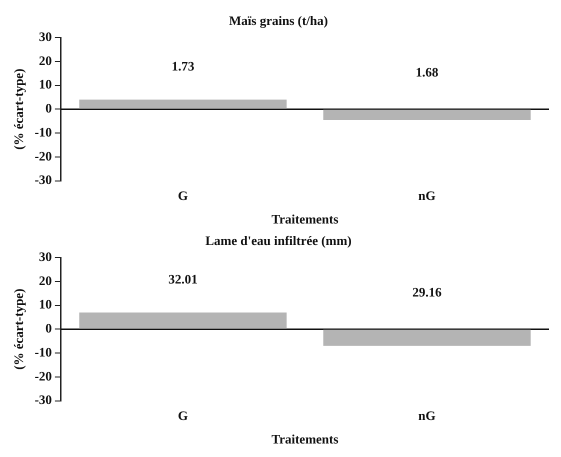 The width and height of the screenshot is (561, 457). Describe the element at coordinates (278, 240) in the screenshot. I see `chart-title: Lame d'eau infiltrée (mm)` at that location.